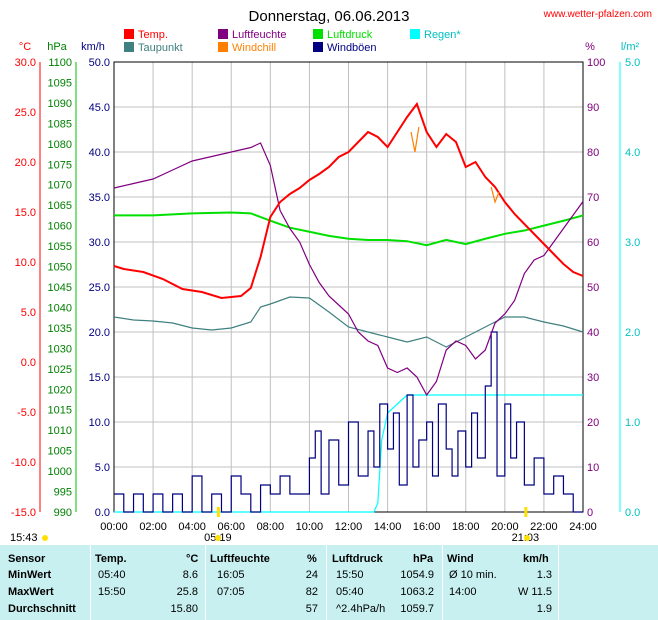  What do you see at coordinates (60, 349) in the screenshot?
I see `tick-pressure: 1030` at bounding box center [60, 349].